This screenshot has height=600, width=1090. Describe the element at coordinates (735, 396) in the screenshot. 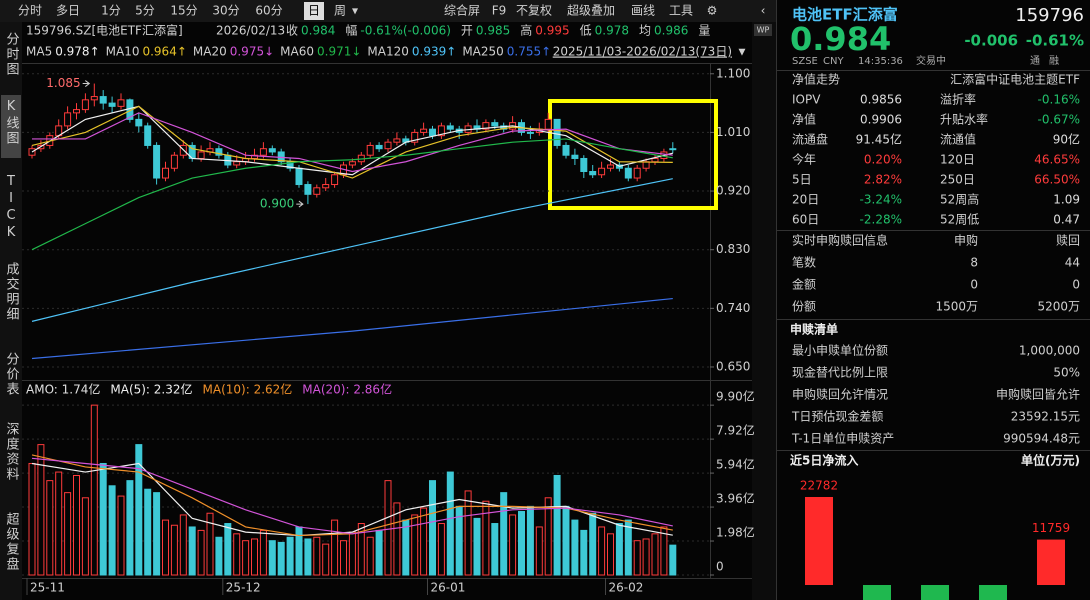

I see `y-tick-label: 9.90亿` at that location.